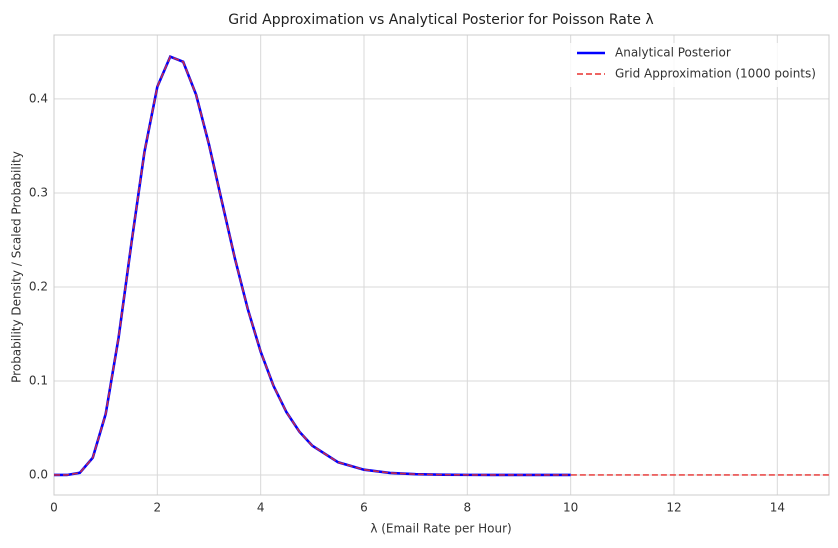  I want to click on legend-label: Analytical Posterior, so click(673, 53).